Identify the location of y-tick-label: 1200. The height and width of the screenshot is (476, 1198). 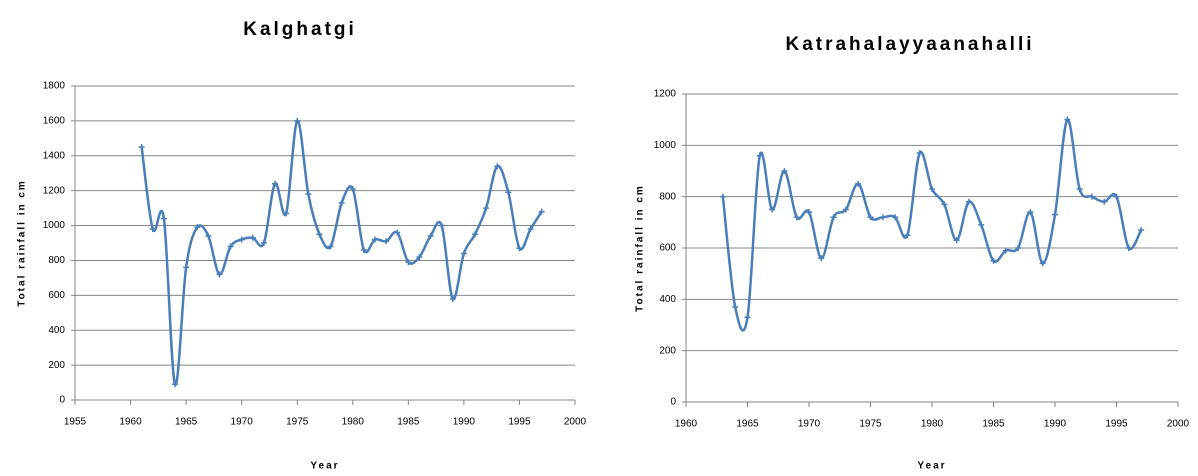
(665, 94).